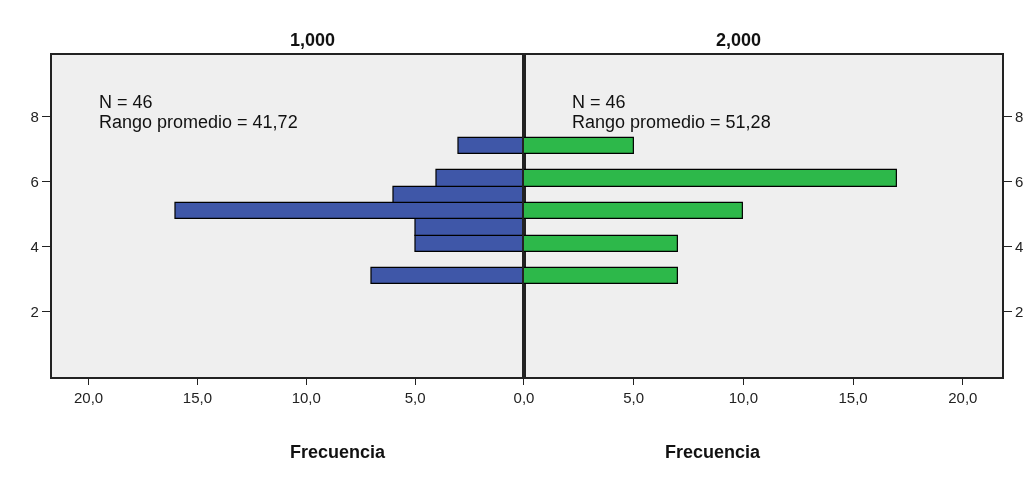  Describe the element at coordinates (313, 40) in the screenshot. I see `chart-title: 1,000` at that location.